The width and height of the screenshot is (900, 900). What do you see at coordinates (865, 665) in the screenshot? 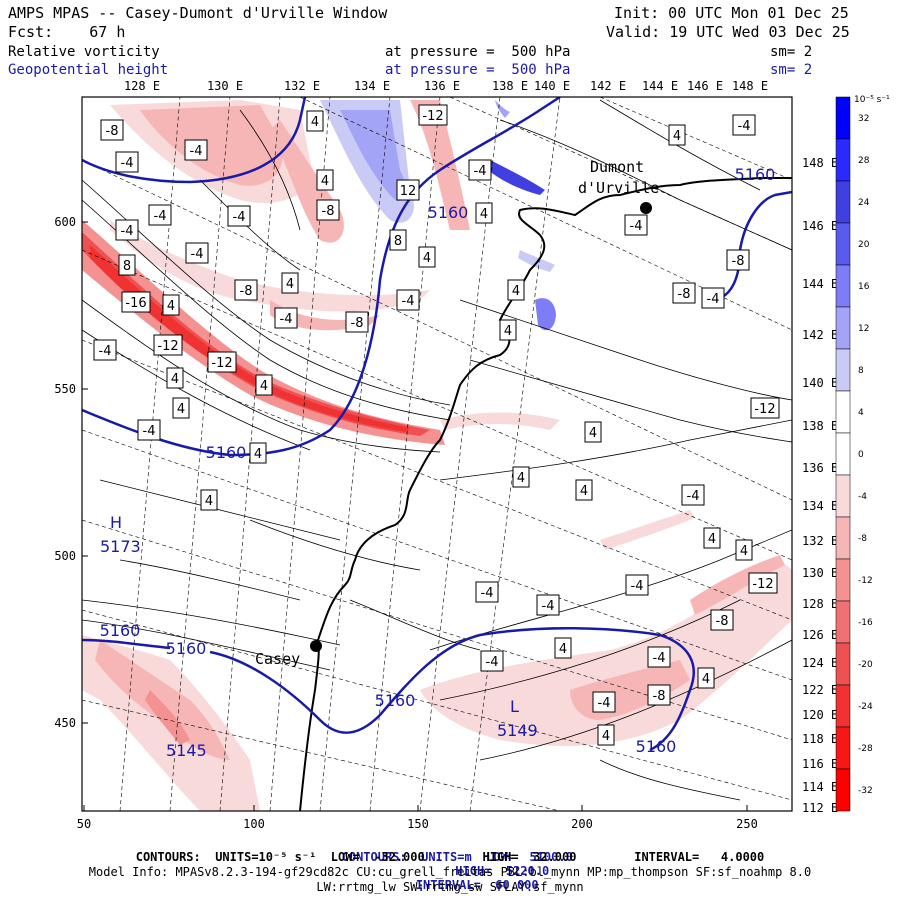
I see `colorbar-level-label: -20` at bounding box center [865, 665].